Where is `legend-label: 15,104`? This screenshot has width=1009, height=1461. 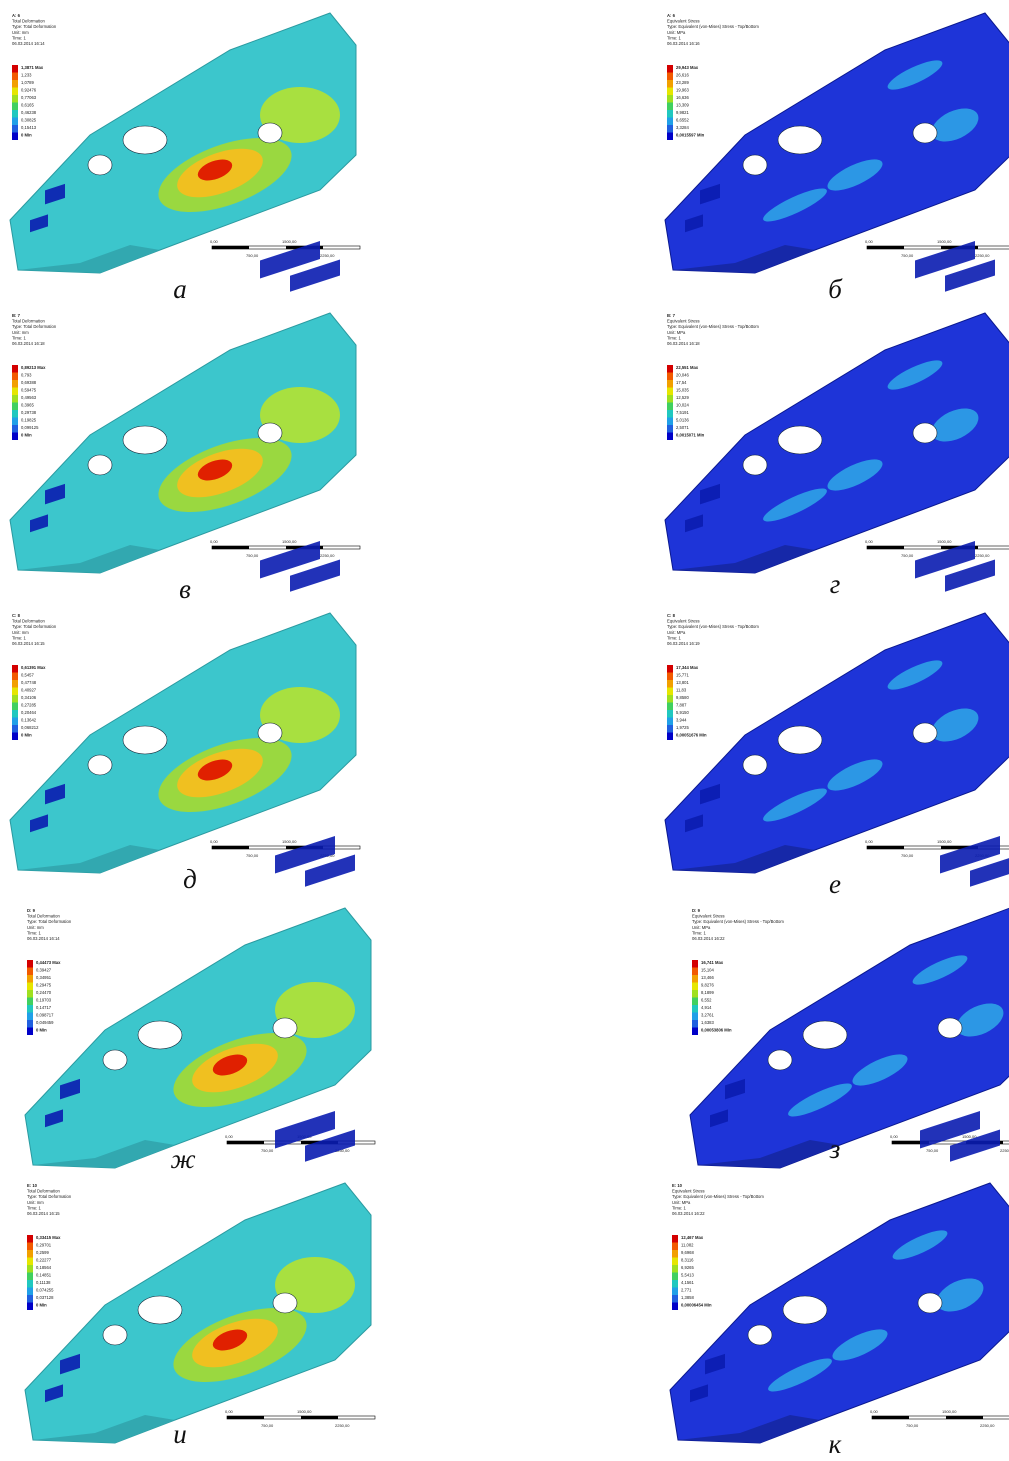 legend-label: 15,104 is located at coordinates (707, 970).